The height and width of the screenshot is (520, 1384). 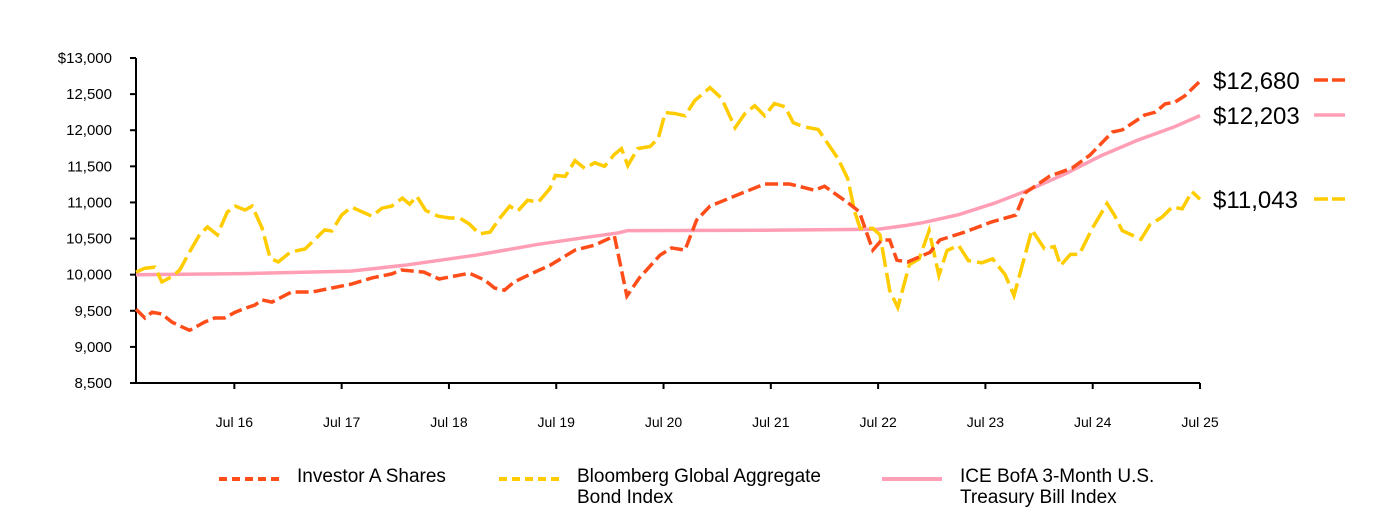 I want to click on y-tick-label: 12,000, so click(x=89, y=130).